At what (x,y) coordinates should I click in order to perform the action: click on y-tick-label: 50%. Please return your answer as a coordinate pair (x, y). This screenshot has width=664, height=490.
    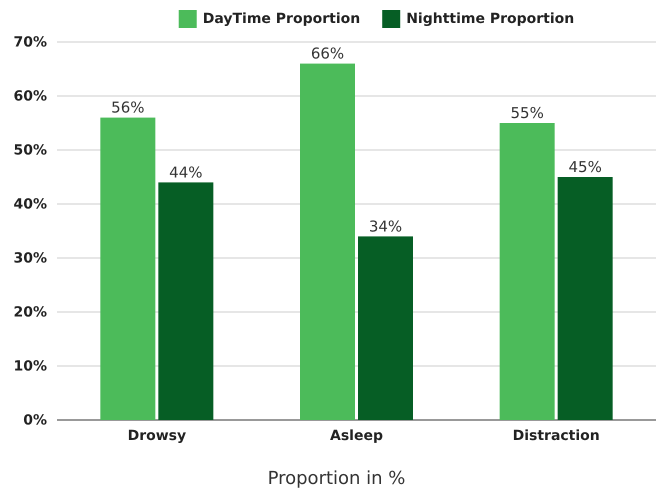
    Looking at the image, I should click on (30, 150).